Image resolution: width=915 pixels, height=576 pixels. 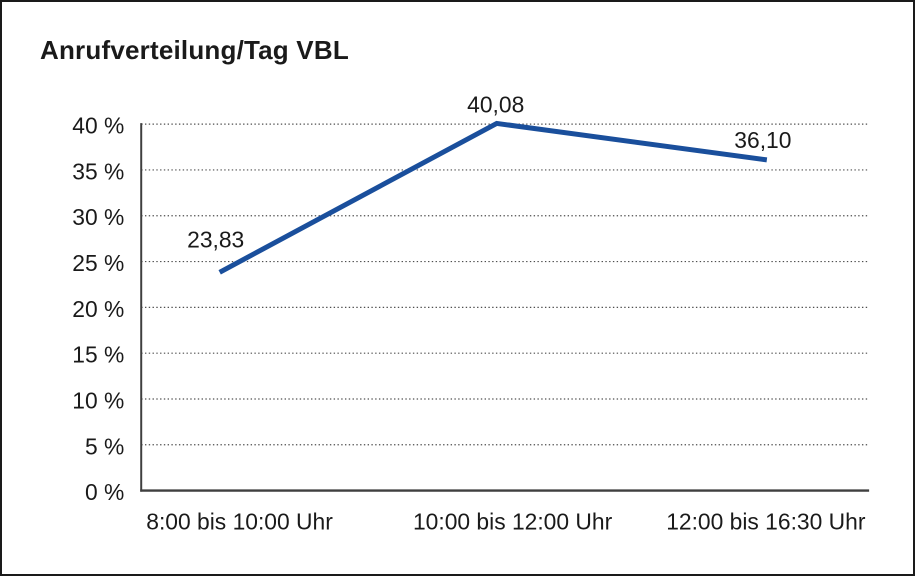 What do you see at coordinates (98, 309) in the screenshot?
I see `y-tick-label: 20 %` at bounding box center [98, 309].